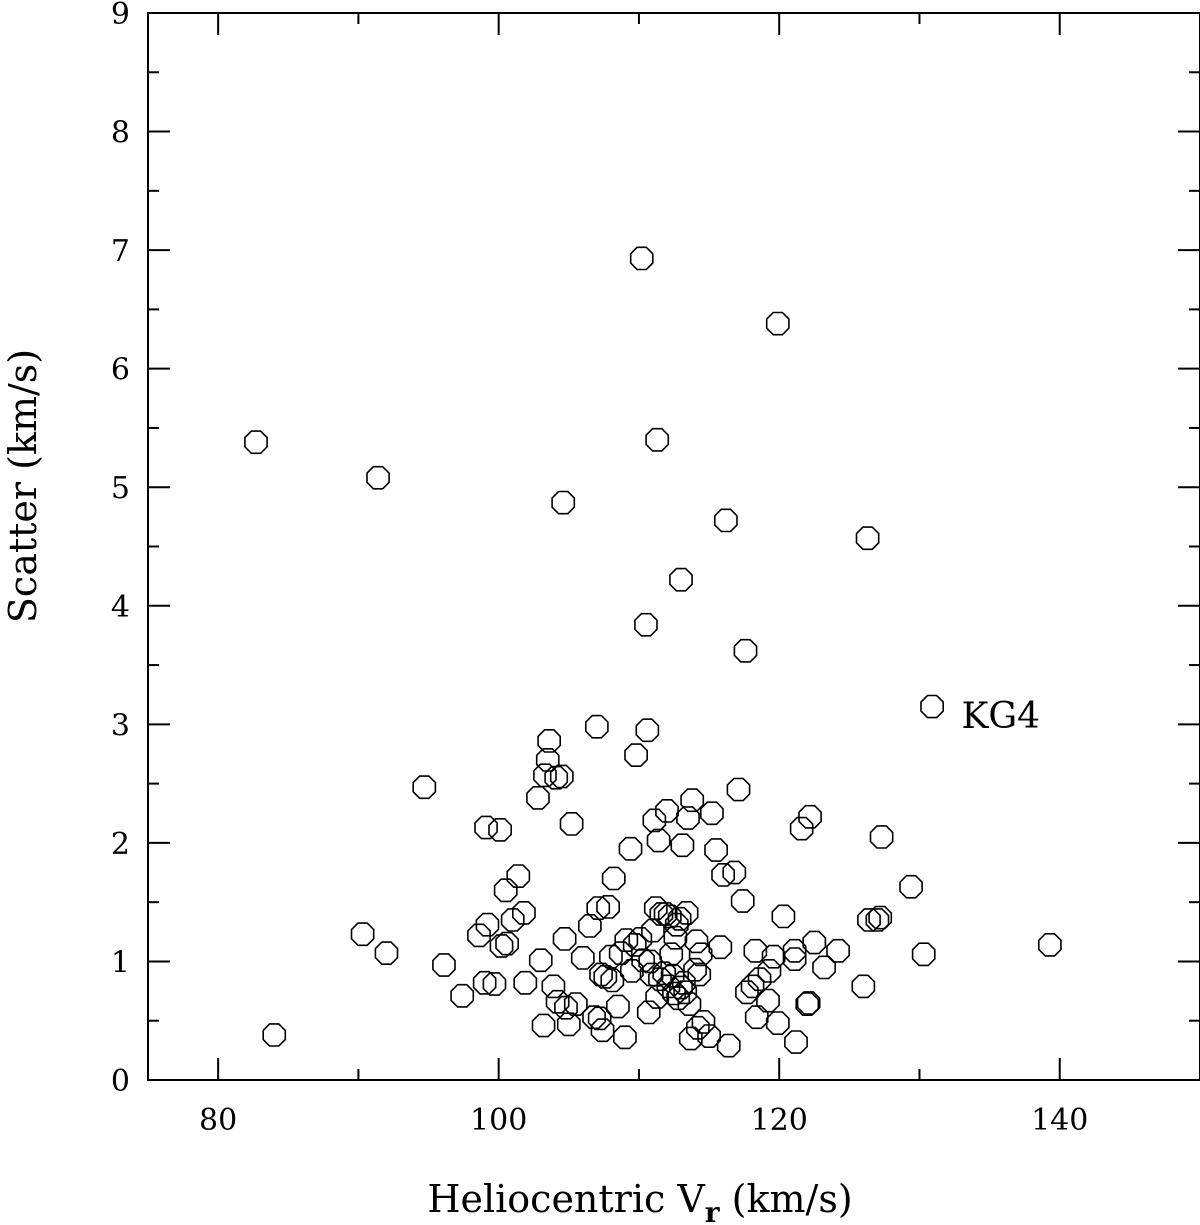 The height and width of the screenshot is (1225, 1200). I want to click on x-axis-title-main: Heliocentric V, so click(566, 1199).